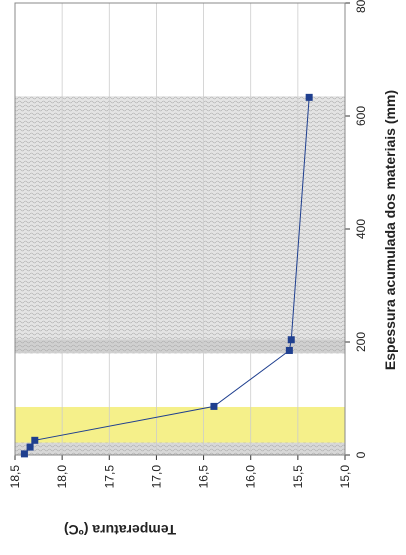 This screenshot has width=406, height=555. Describe the element at coordinates (156, 477) in the screenshot. I see `temperature-tick-label: 17,0` at that location.